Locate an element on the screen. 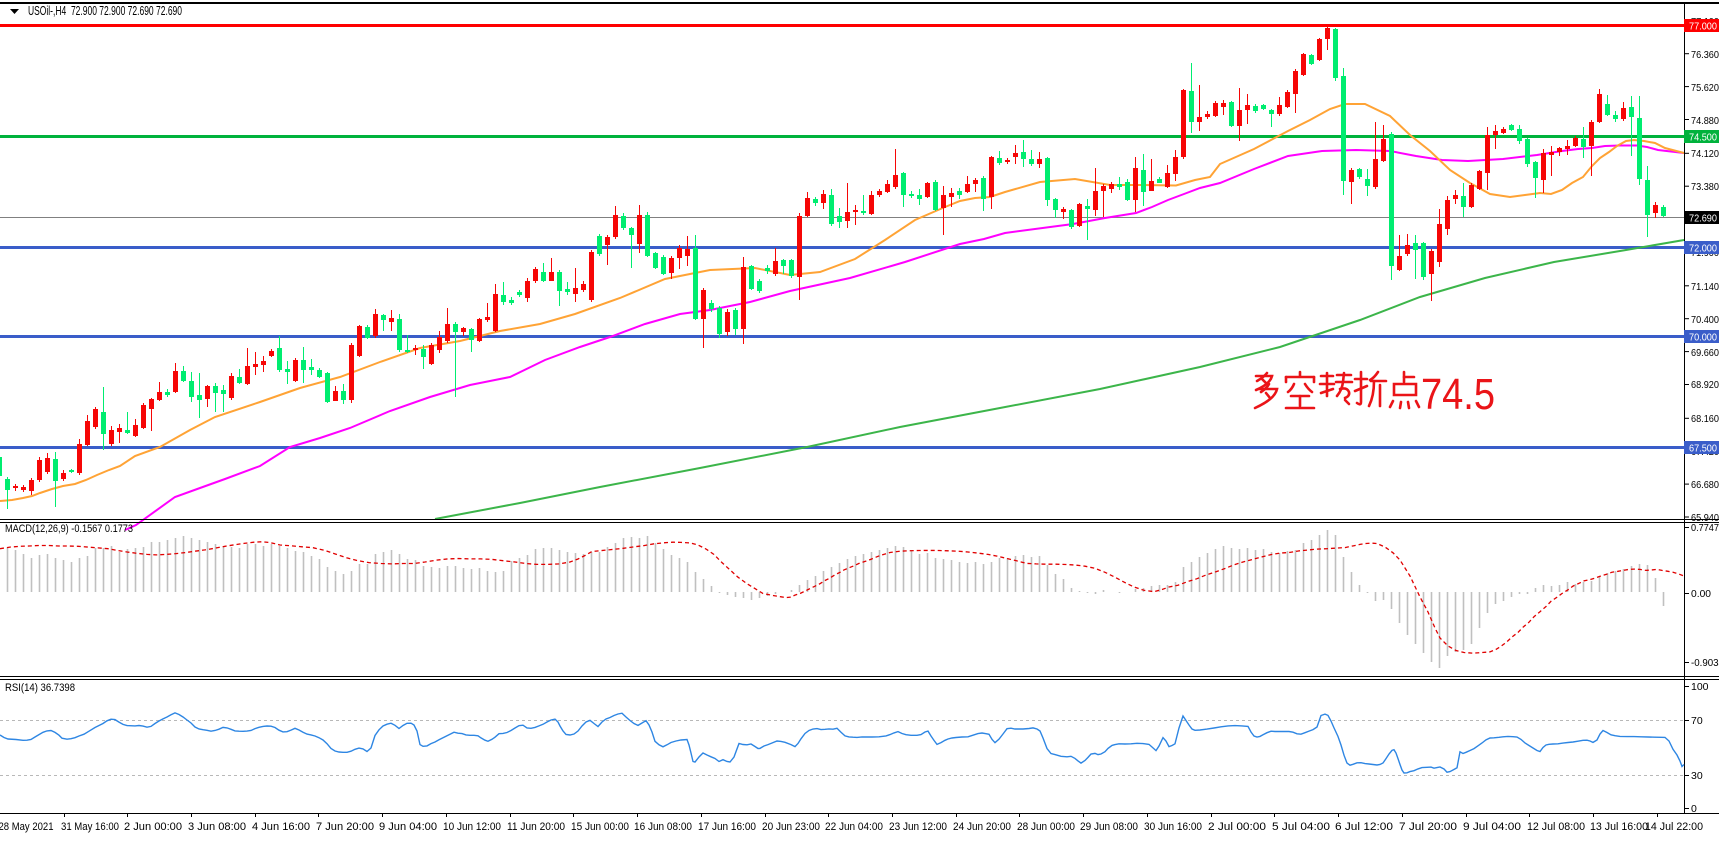  svg-text: 5 Jul 04:00 is located at coordinates (1301, 827).